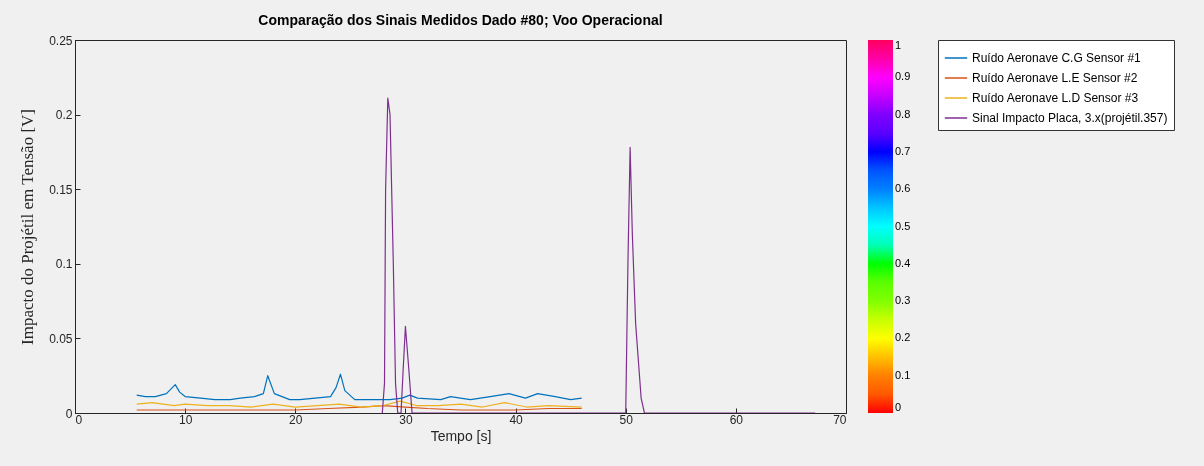  Describe the element at coordinates (736, 419) in the screenshot. I see `x-tick-label: 60` at that location.